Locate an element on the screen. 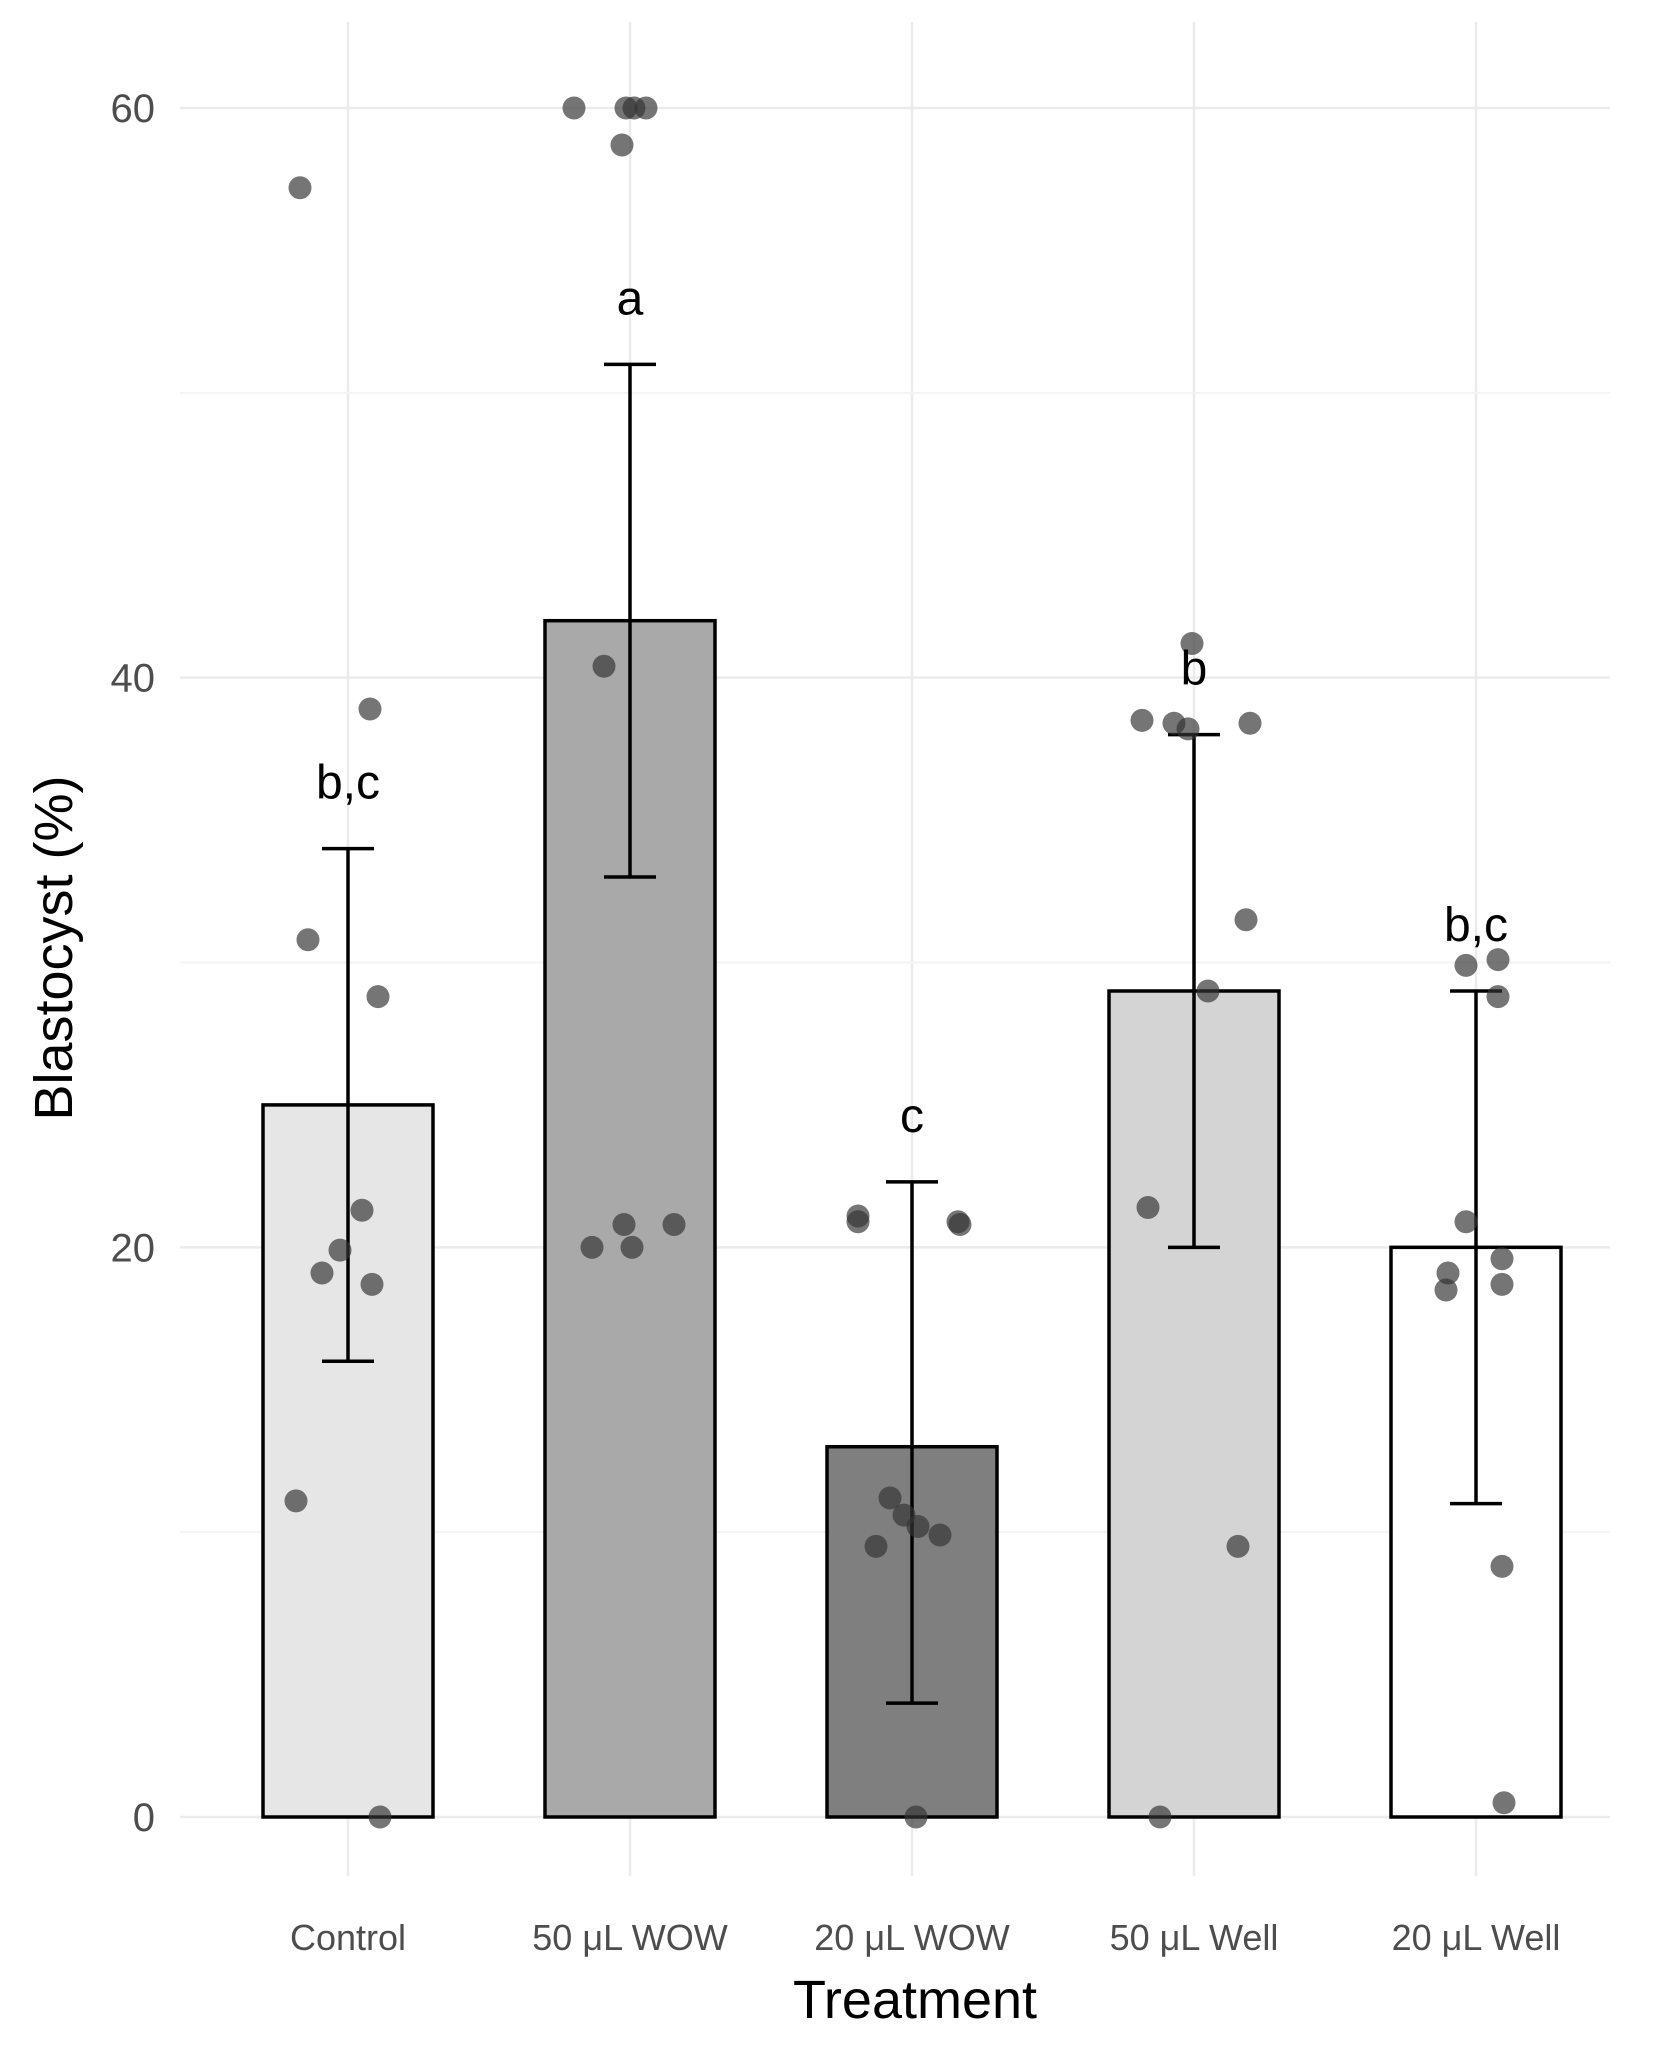 Image resolution: width=1663 pixels, height=2046 pixels. y-axis-ticks: 0 20 40 60 is located at coordinates (133, 963).